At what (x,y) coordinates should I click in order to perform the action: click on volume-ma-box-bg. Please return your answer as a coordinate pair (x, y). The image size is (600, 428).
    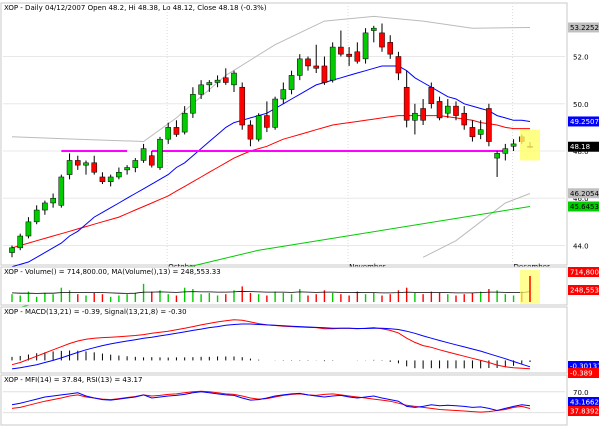
    Looking at the image, I should click on (583, 290).